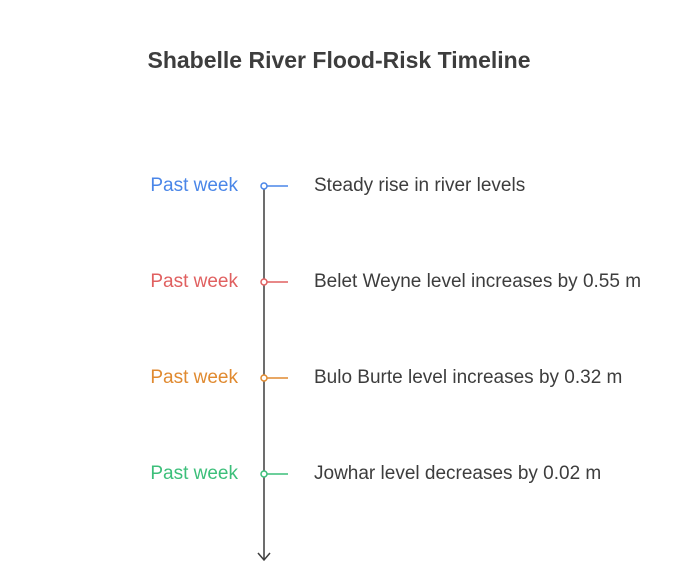 The width and height of the screenshot is (678, 567). Describe the element at coordinates (420, 185) in the screenshot. I see `event-description: Steady rise in river levels` at that location.